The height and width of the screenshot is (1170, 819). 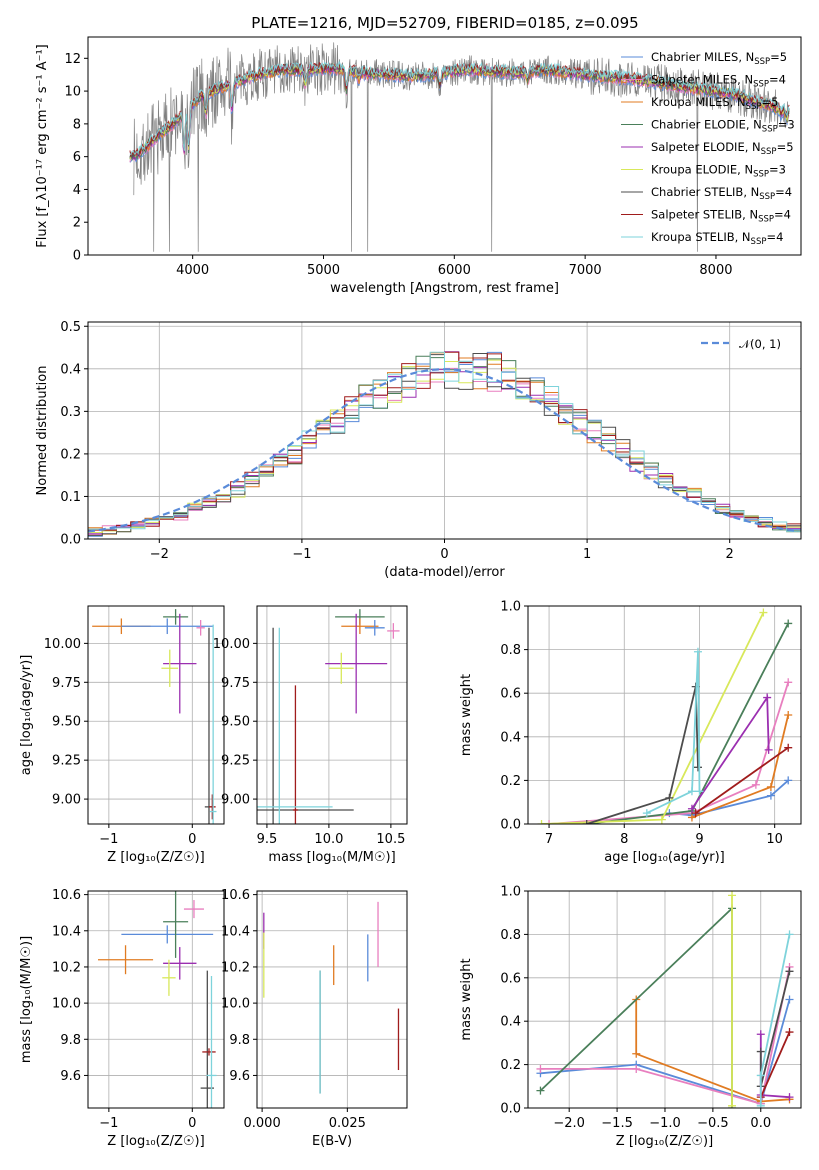 I want to click on residuals-xtick-label: −2, so click(x=159, y=554).